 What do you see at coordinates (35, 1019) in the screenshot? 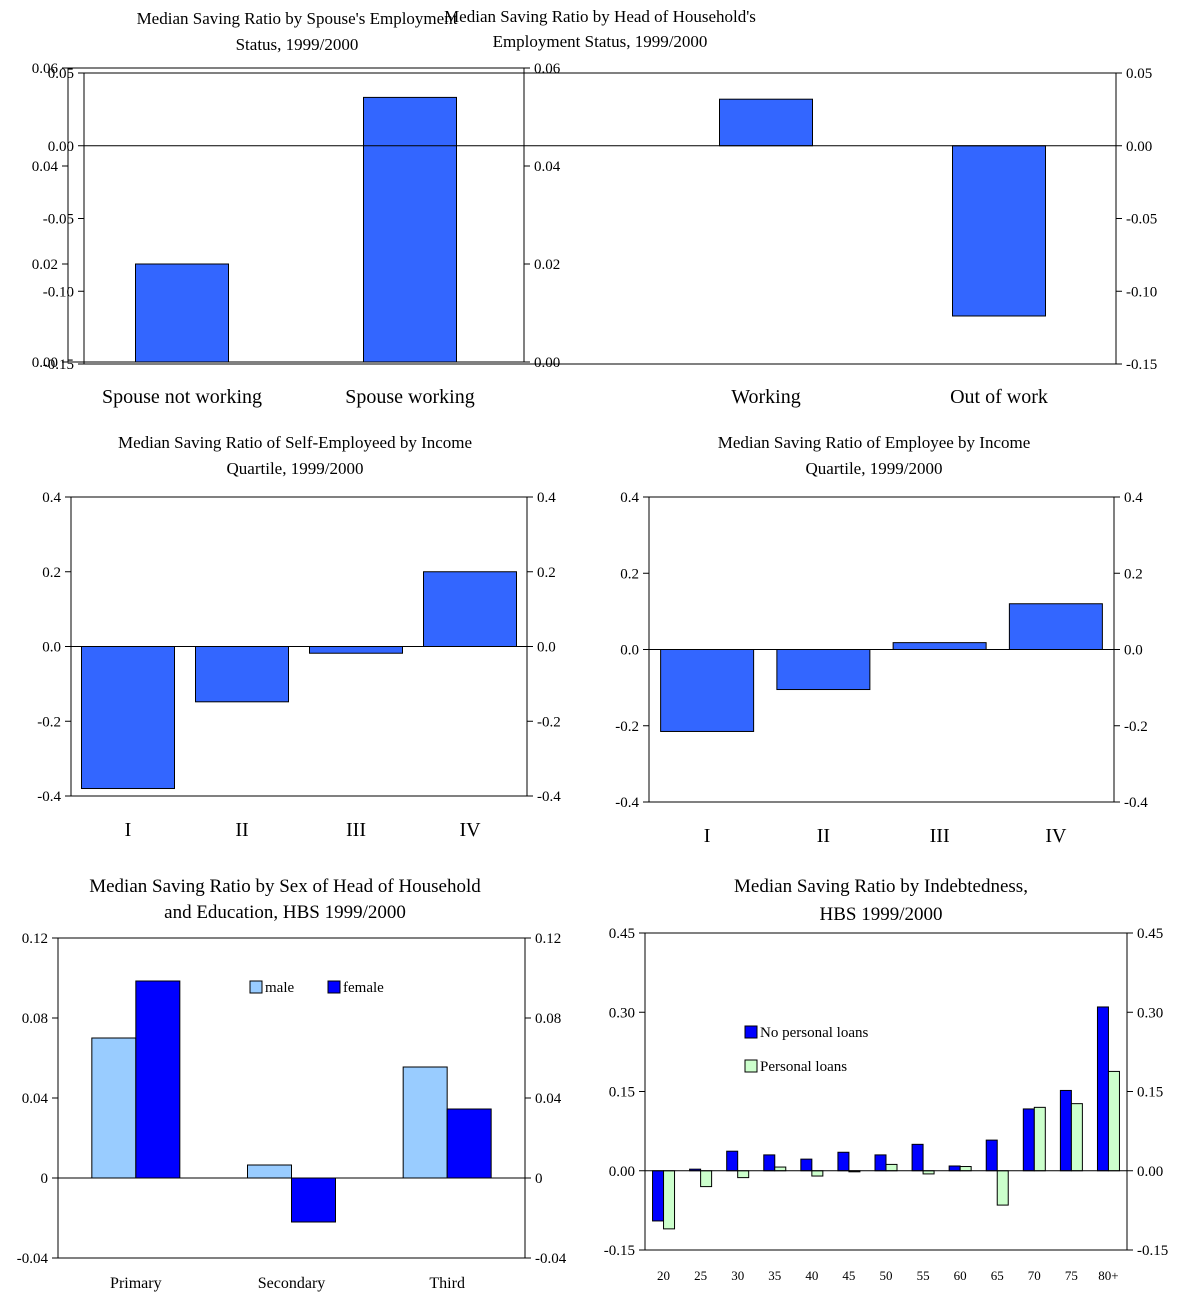
I see `y-tick-label-left: 0.08` at bounding box center [35, 1019].